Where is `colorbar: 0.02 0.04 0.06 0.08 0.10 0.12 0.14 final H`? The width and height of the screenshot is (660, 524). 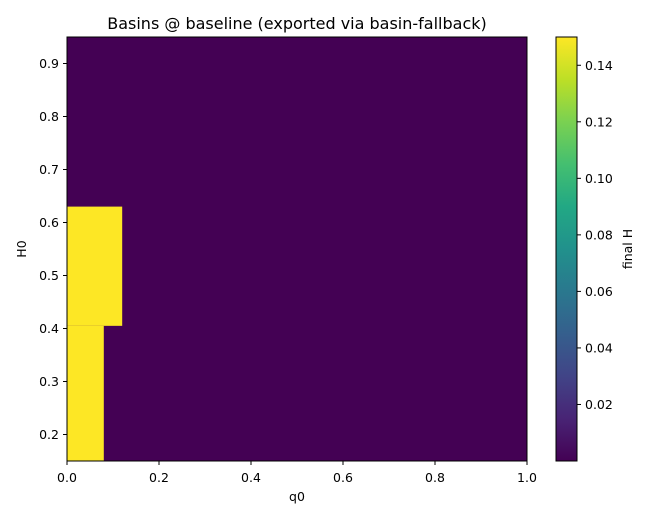 colorbar: 0.02 0.04 0.06 0.08 0.10 0.12 0.14 final H is located at coordinates (595, 249).